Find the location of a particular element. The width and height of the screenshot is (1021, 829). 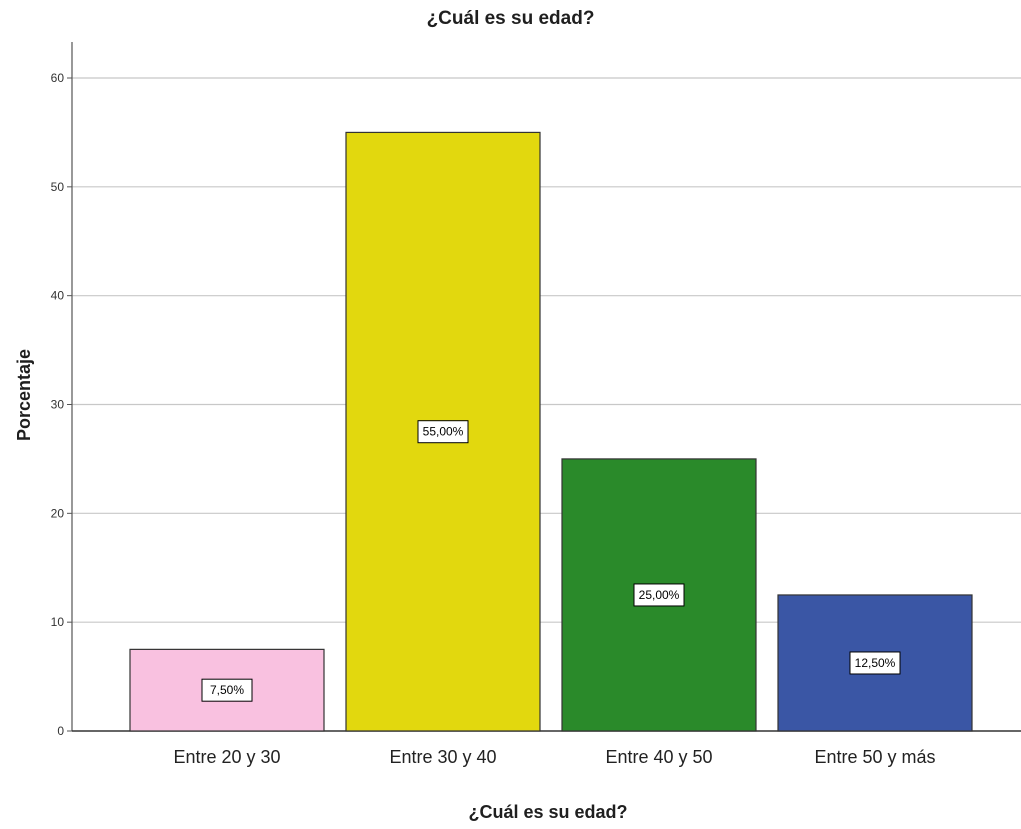

data-label: 7,50% is located at coordinates (227, 690).